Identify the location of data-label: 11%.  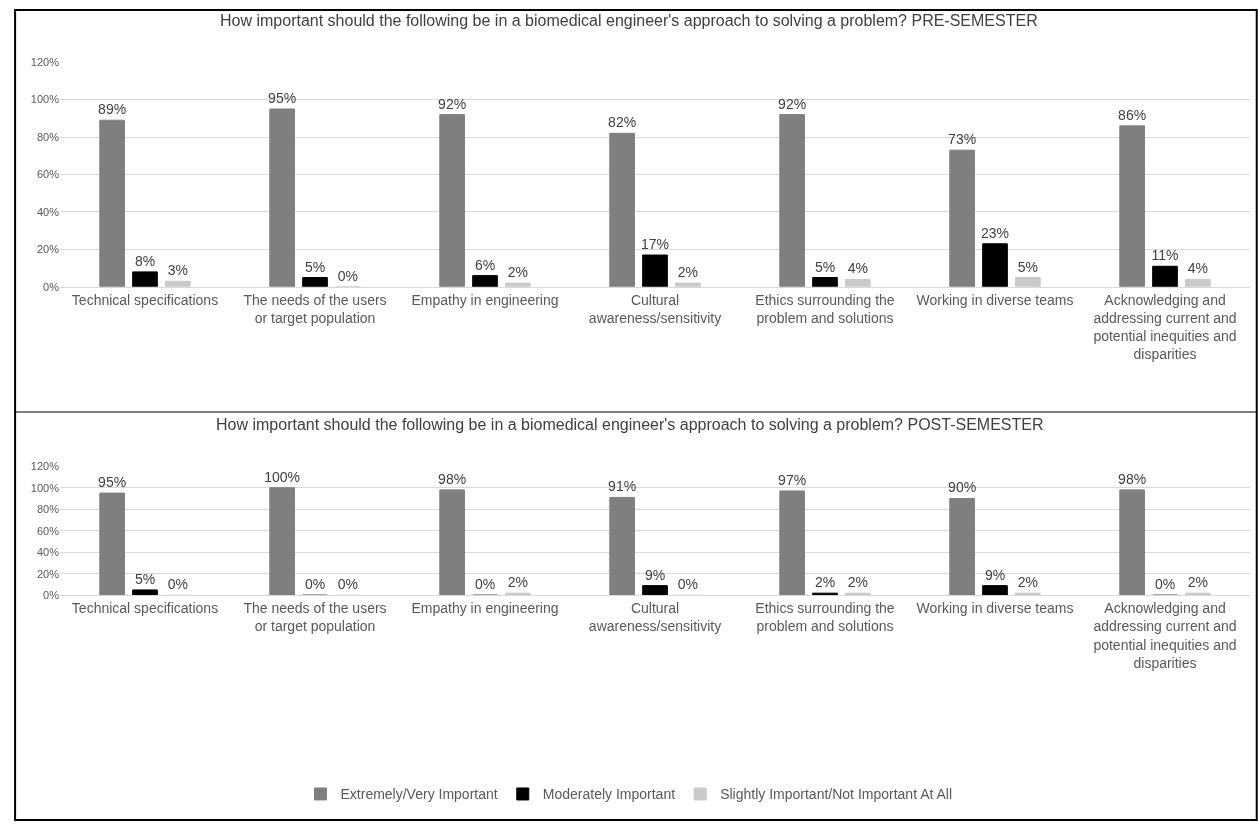
(1165, 255).